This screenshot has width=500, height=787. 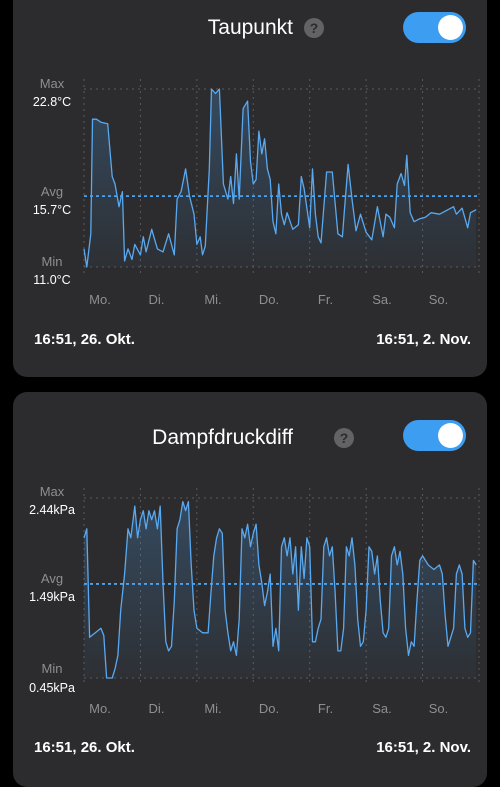 What do you see at coordinates (52, 510) in the screenshot?
I see `max-value: 2.44kPa` at bounding box center [52, 510].